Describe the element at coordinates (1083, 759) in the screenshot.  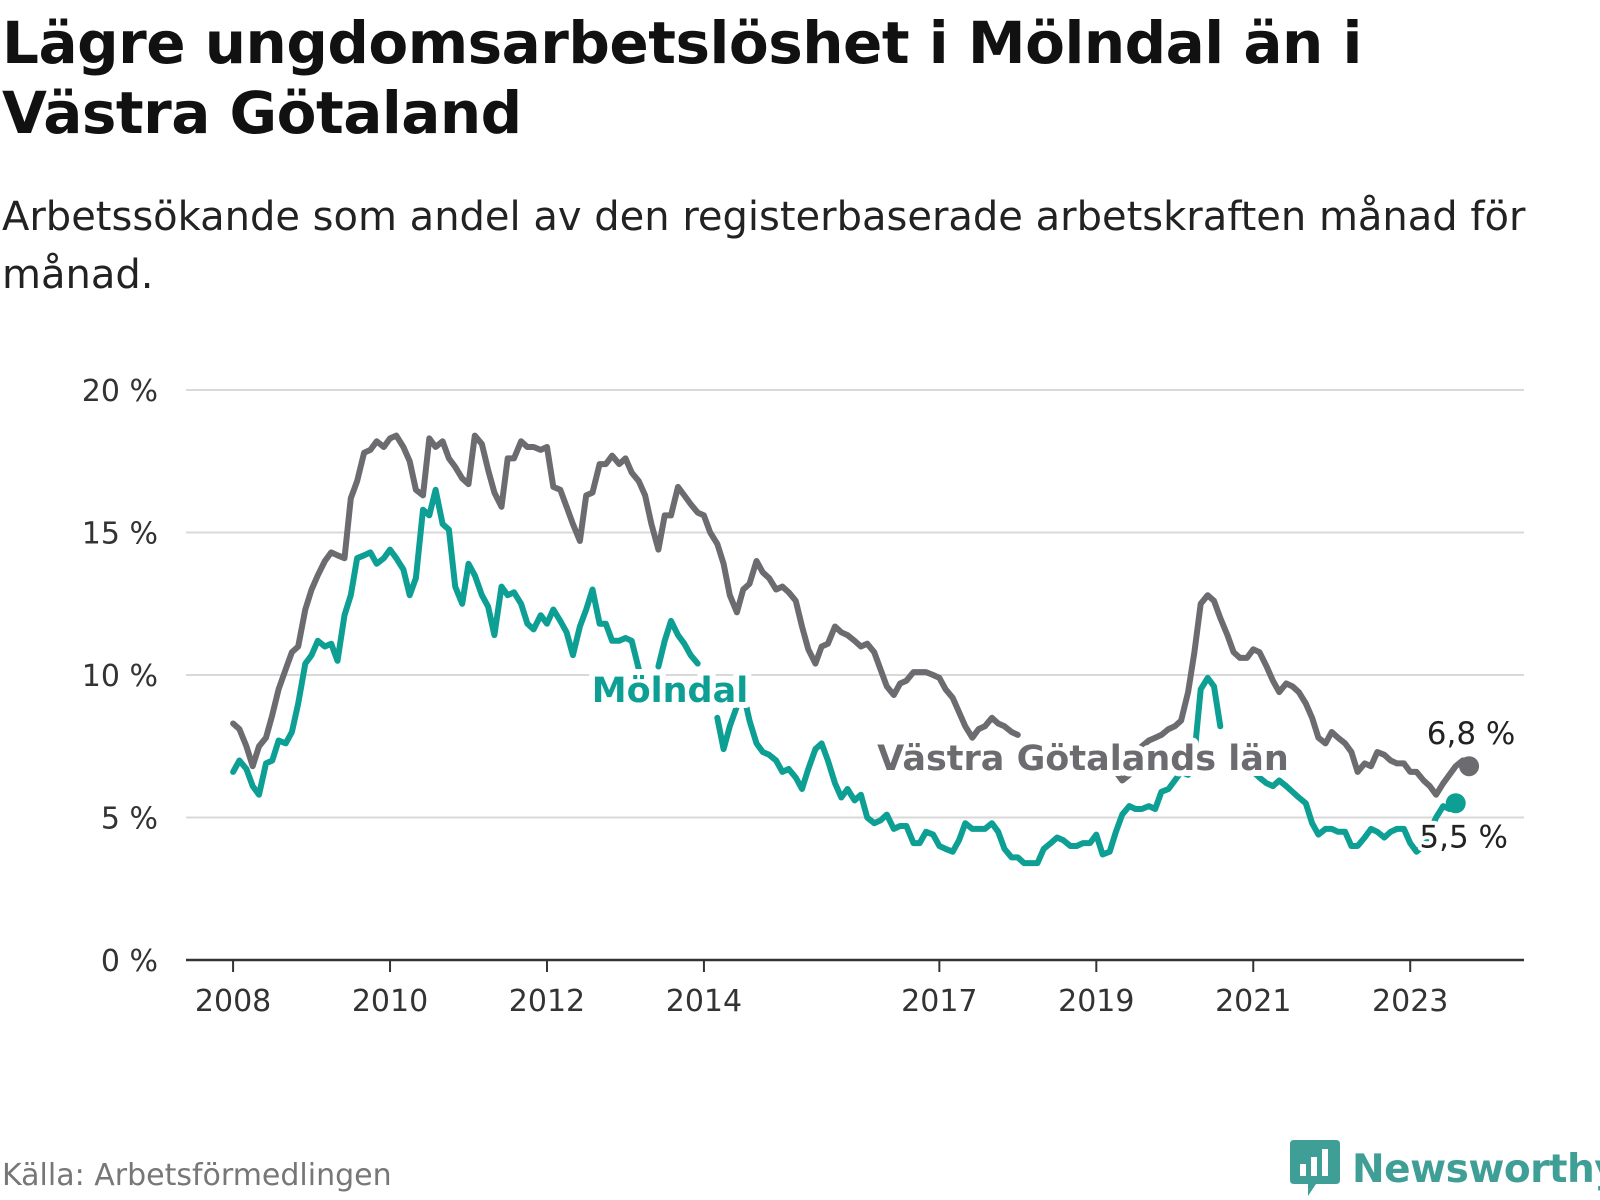
I see `series-label-vastra-gotalands-lan: Västra Götalands län` at that location.